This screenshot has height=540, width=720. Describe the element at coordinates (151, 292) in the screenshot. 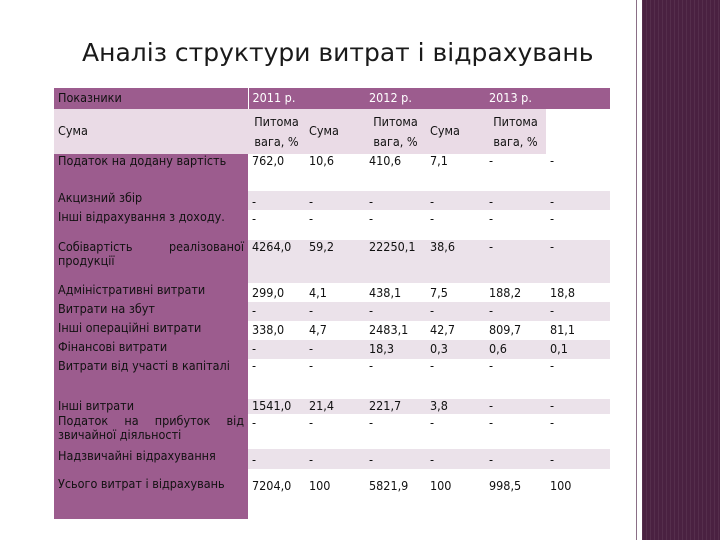

I see `row-label: Адміністративні витрати` at that location.